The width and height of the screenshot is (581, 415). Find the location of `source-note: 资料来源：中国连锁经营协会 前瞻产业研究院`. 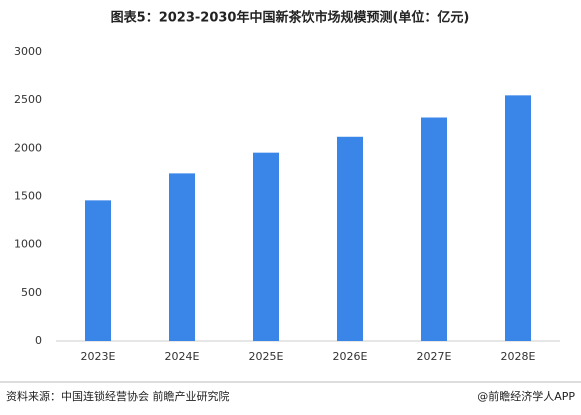

source-note: 资料来源：中国连锁经营协会 前瞻产业研究院 is located at coordinates (118, 396).